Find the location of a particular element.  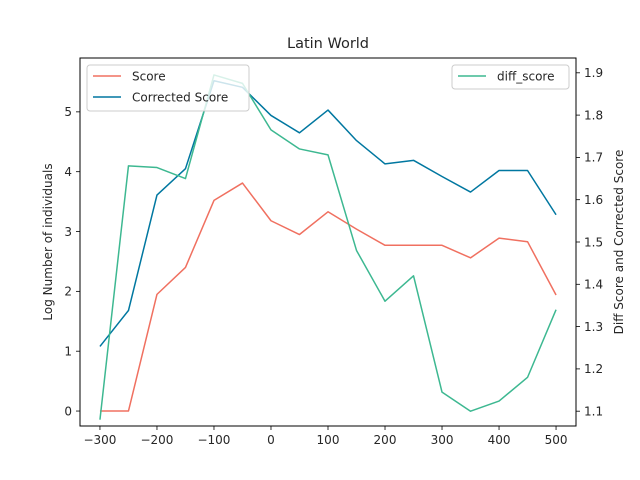

legend-diff-score-label: diff_score is located at coordinates (525, 77).